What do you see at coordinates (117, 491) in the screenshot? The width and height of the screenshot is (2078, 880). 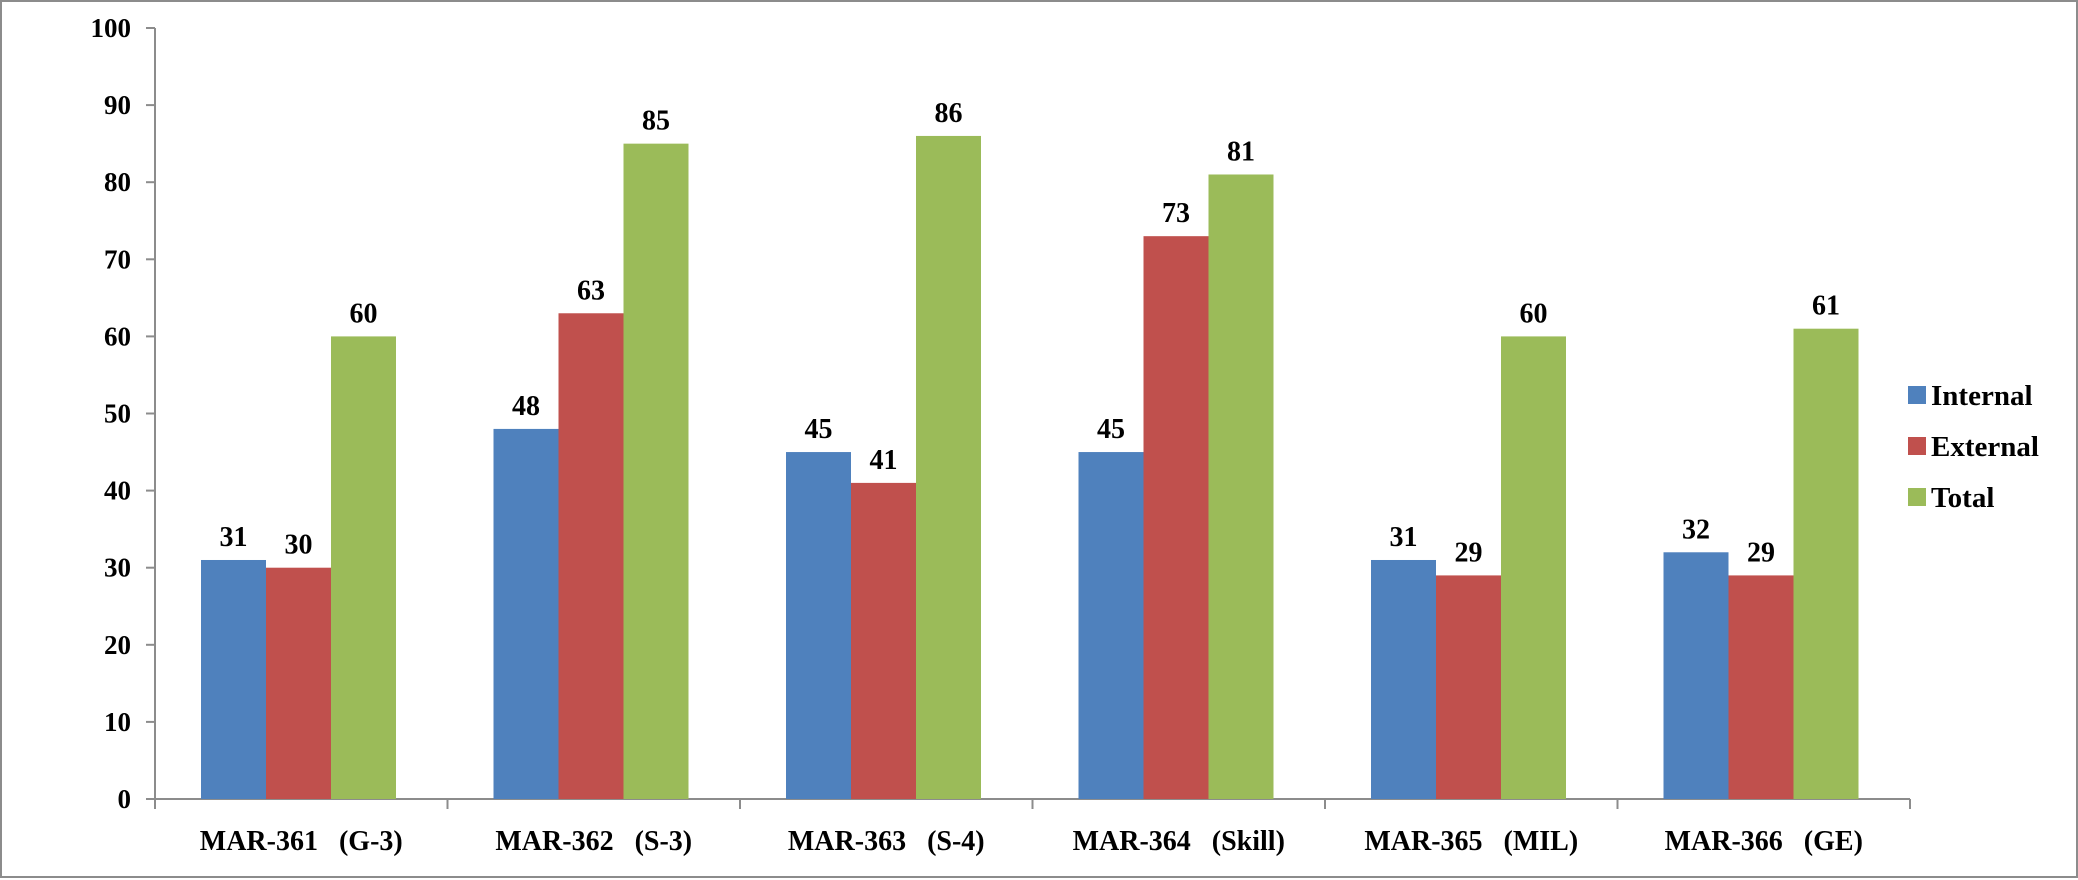 I see `y-tick-label: 40` at bounding box center [117, 491].